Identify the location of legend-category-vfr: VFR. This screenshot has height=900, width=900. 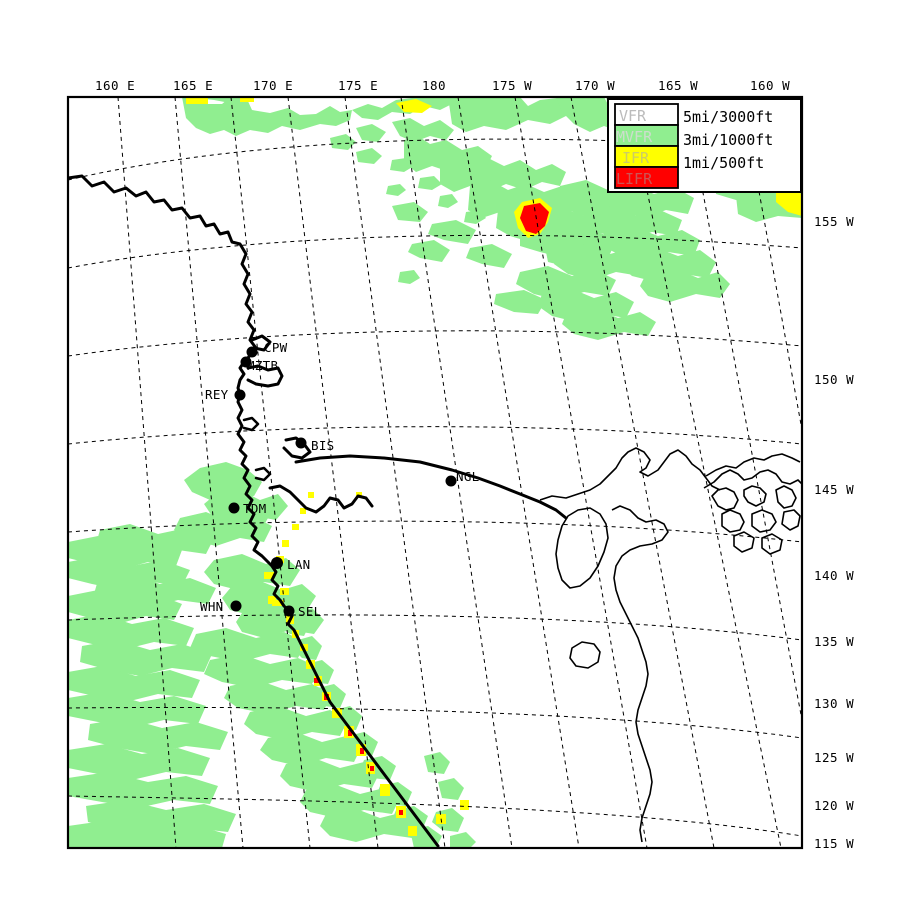
(633, 116).